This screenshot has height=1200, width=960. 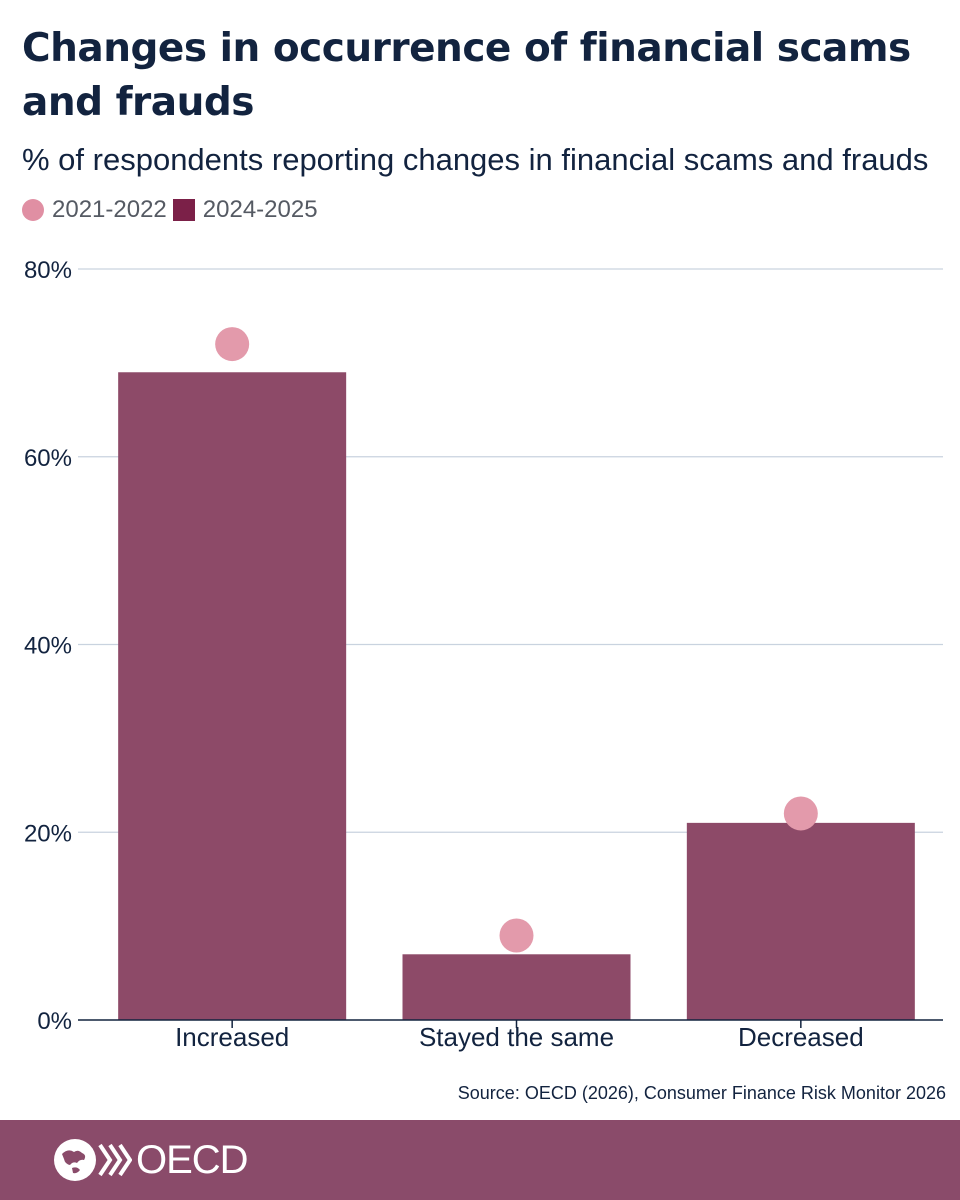 I want to click on legend-item-2021-2022: 2021-2022, so click(x=94, y=210).